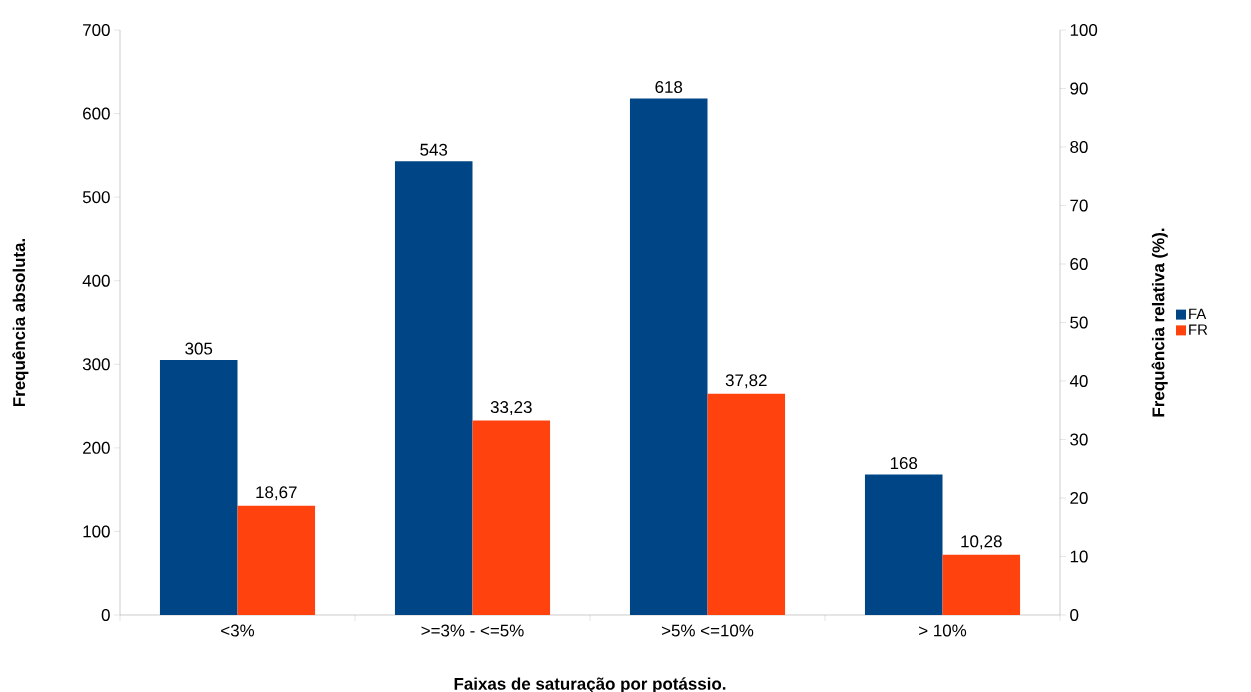  Describe the element at coordinates (1198, 329) in the screenshot. I see `legend-label: FR` at that location.